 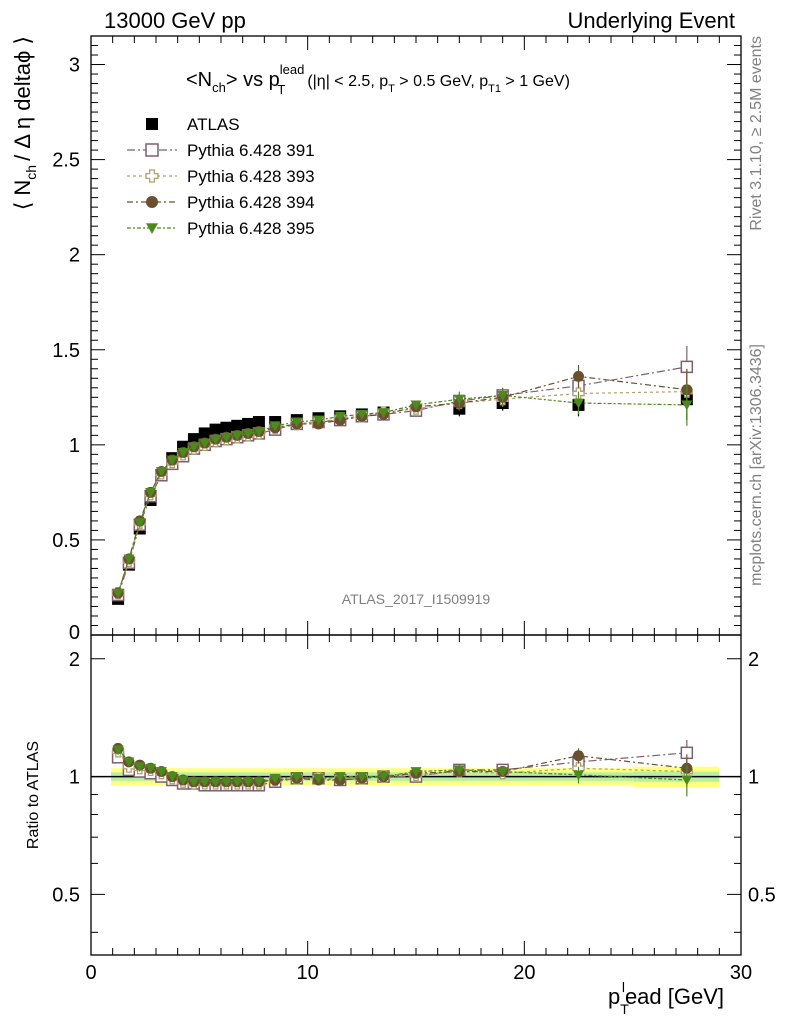 I want to click on header-left: 13000 GeV pp, so click(x=175, y=20).